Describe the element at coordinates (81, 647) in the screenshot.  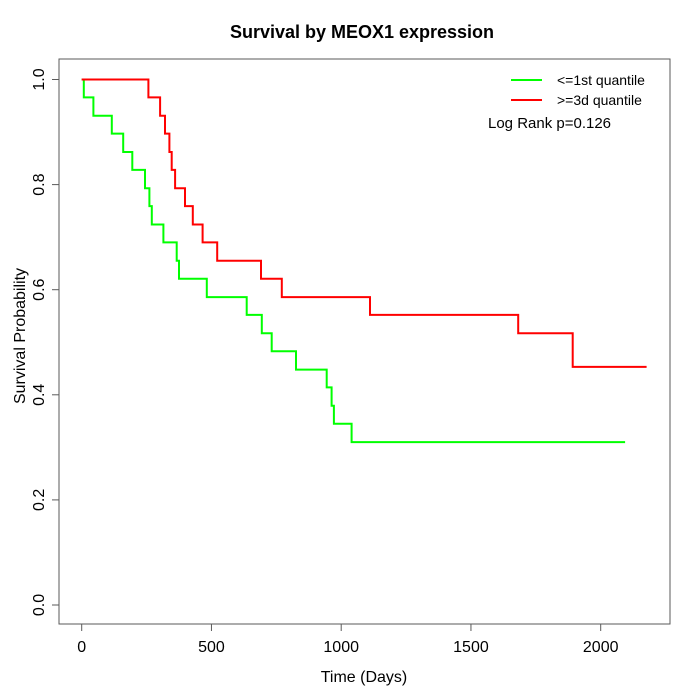
I see `x-tick-label: 0` at that location.